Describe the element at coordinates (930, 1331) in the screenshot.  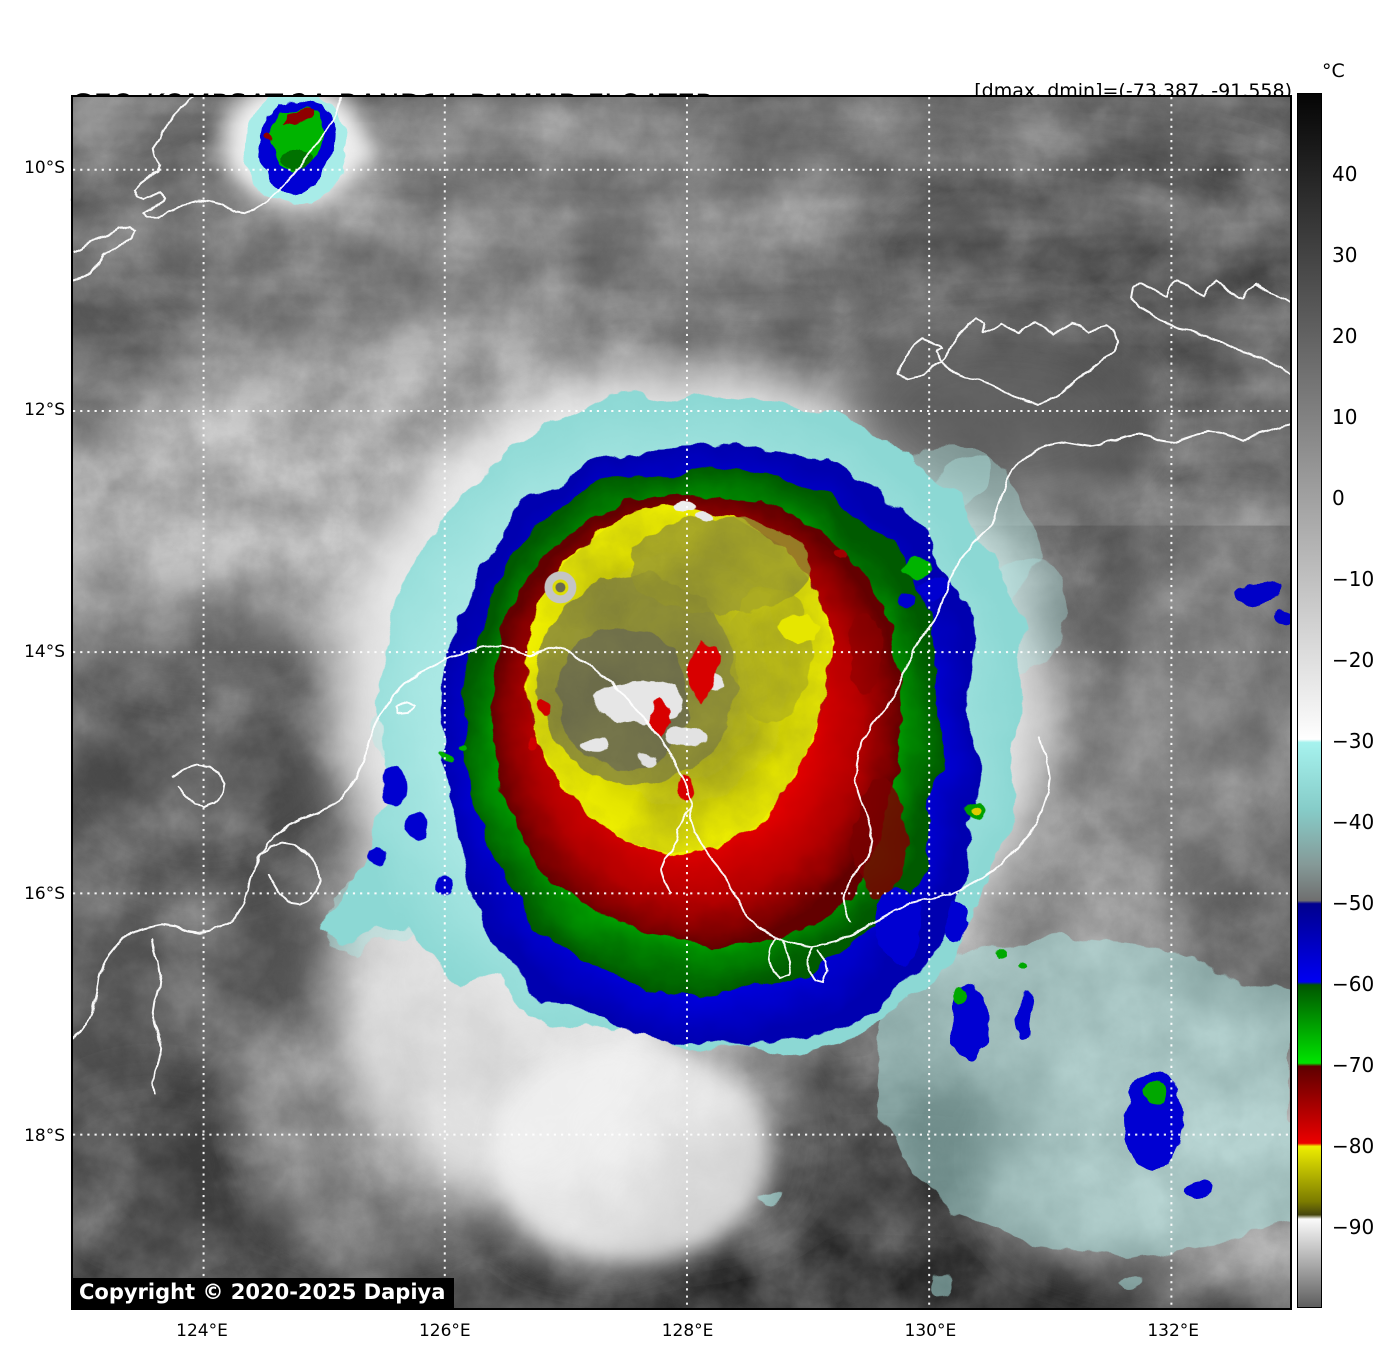
I see `lon-tick-label: 130°E` at that location.